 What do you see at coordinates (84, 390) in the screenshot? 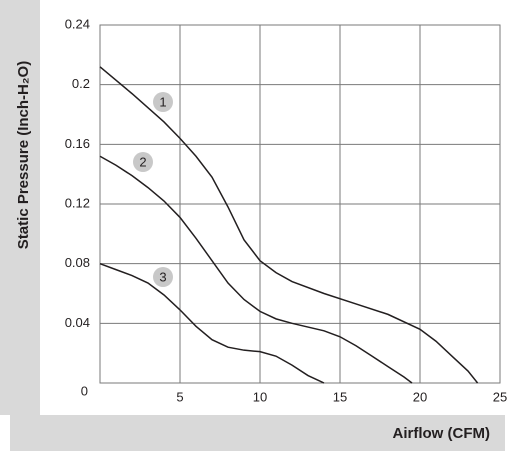
I see `y-tick-label: 0` at bounding box center [84, 390].